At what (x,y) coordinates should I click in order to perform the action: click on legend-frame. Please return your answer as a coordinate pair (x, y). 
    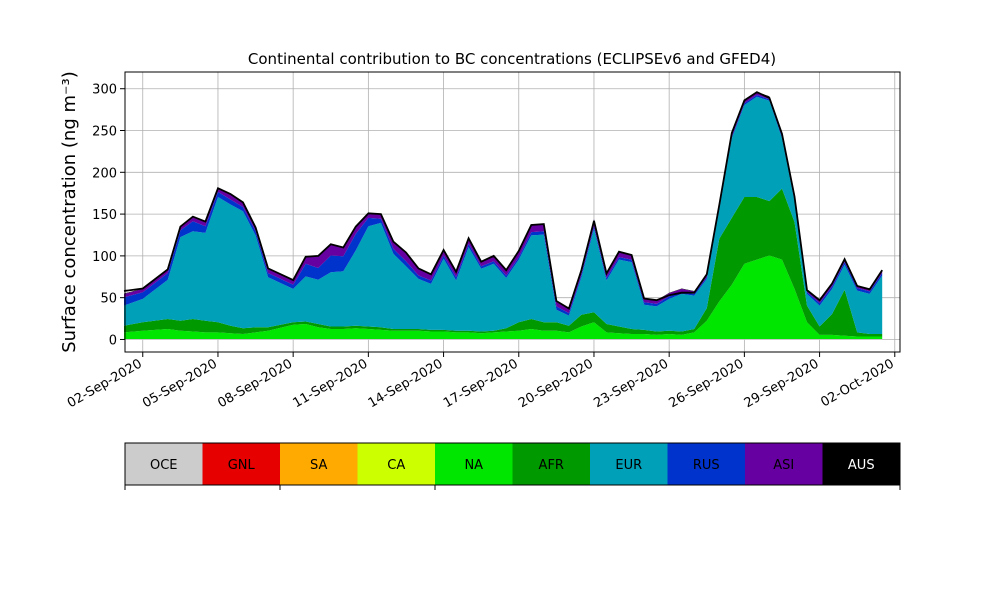
    Looking at the image, I should click on (512, 464).